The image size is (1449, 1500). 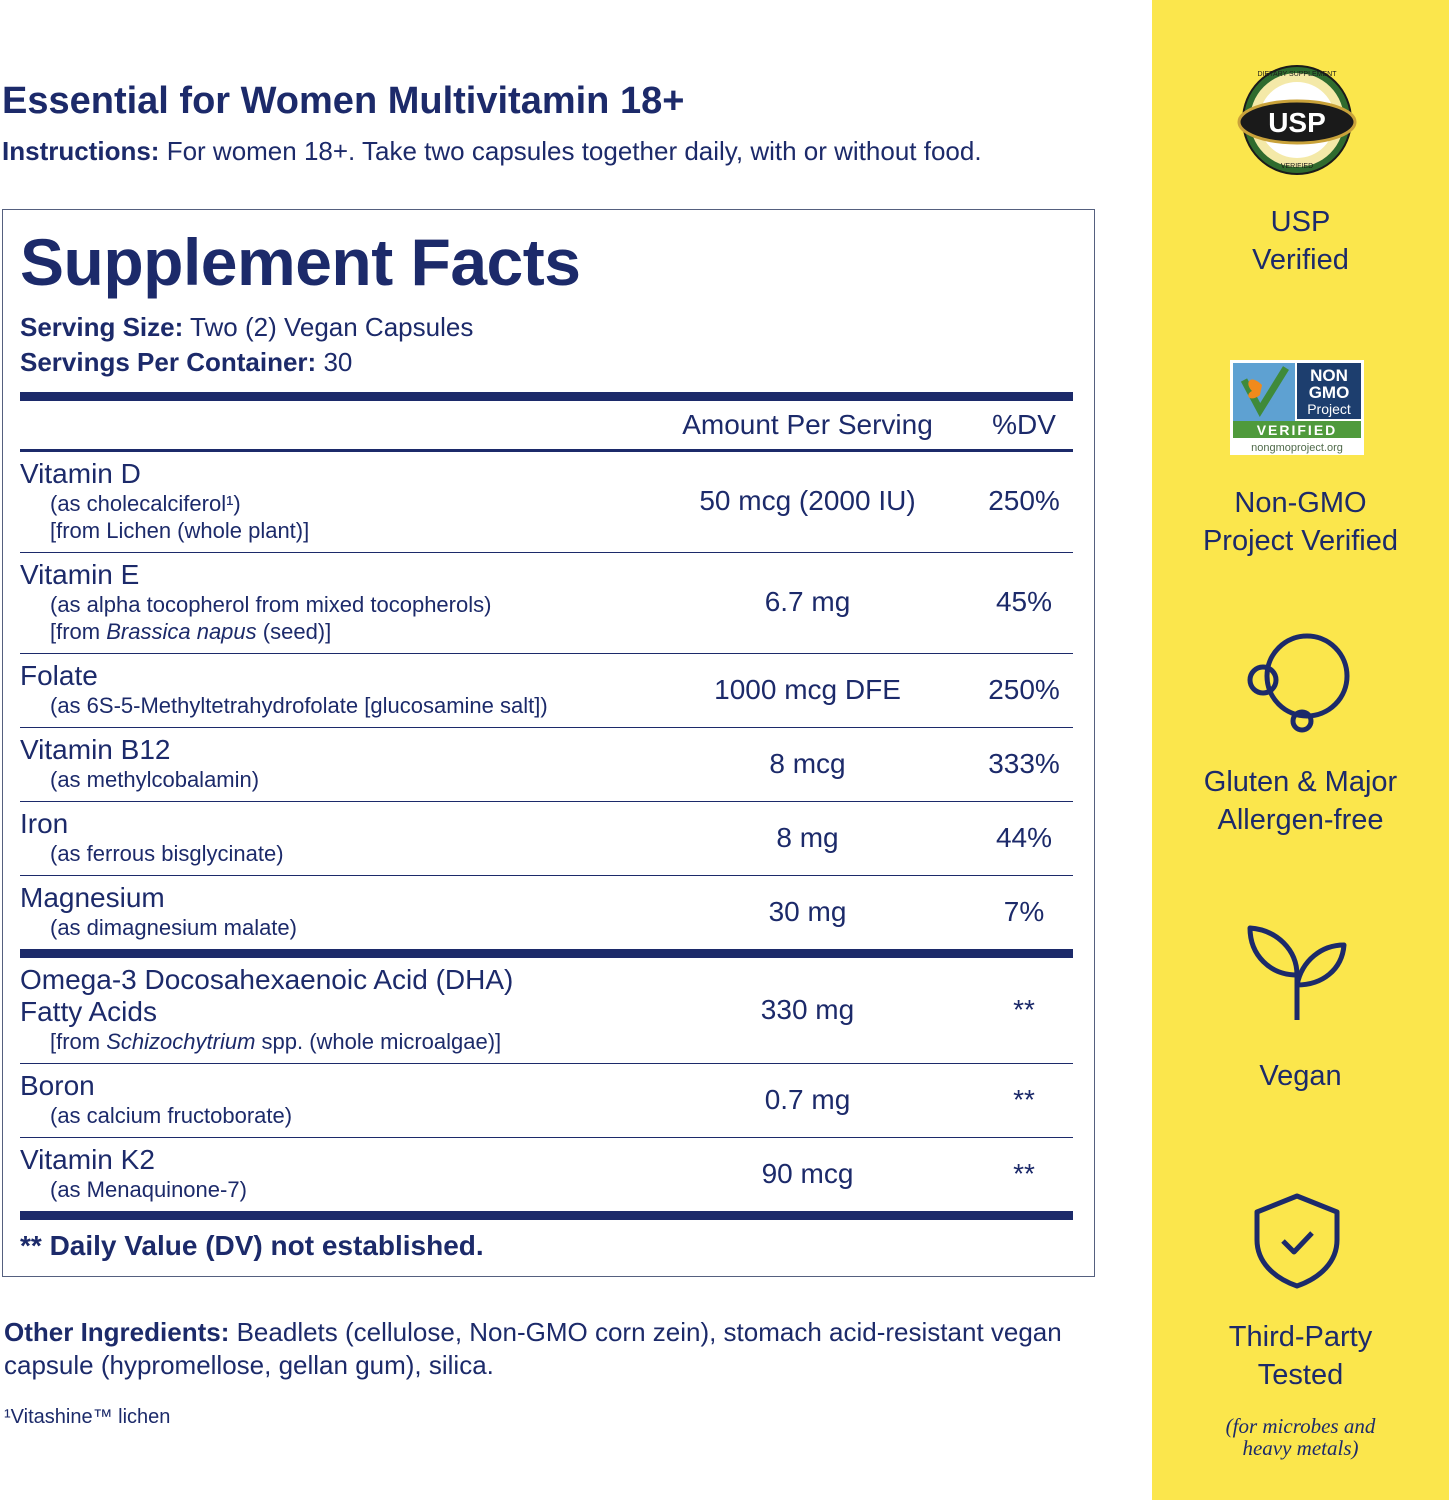 I want to click on badge-label-line: Third-Party, so click(x=1300, y=1337).